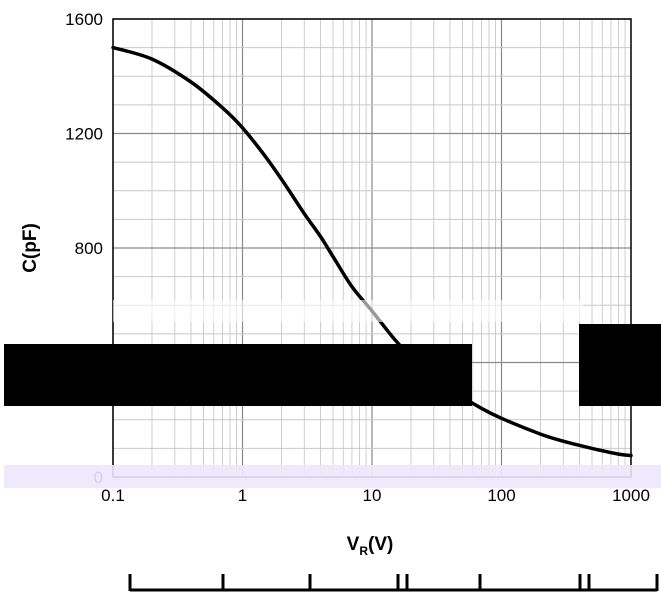 The width and height of the screenshot is (661, 597). Describe the element at coordinates (380, 544) in the screenshot. I see `x-axis-title-tail: (V)` at that location.